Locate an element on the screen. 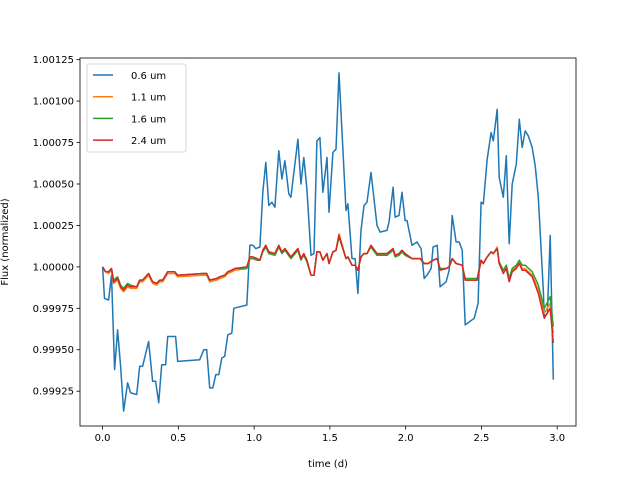 The width and height of the screenshot is (640, 480). x-axis-ticks: 0.0 0.5 1.0 1.5 2.0 2.5 3.0 is located at coordinates (330, 435).